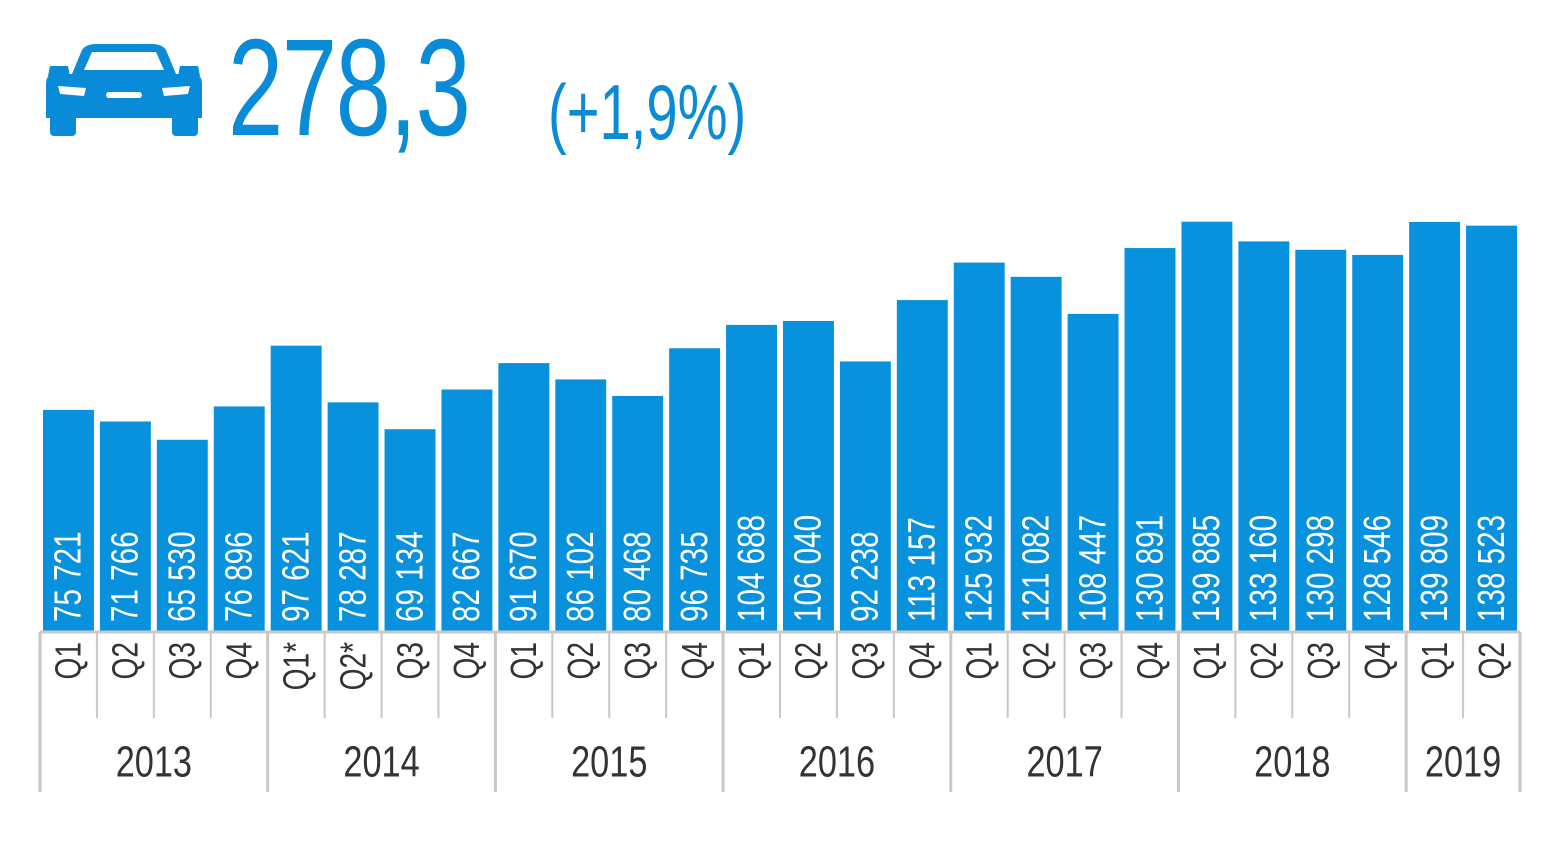 The height and width of the screenshot is (866, 1563). Describe the element at coordinates (353, 576) in the screenshot. I see `bar-value-label: 78 287` at that location.